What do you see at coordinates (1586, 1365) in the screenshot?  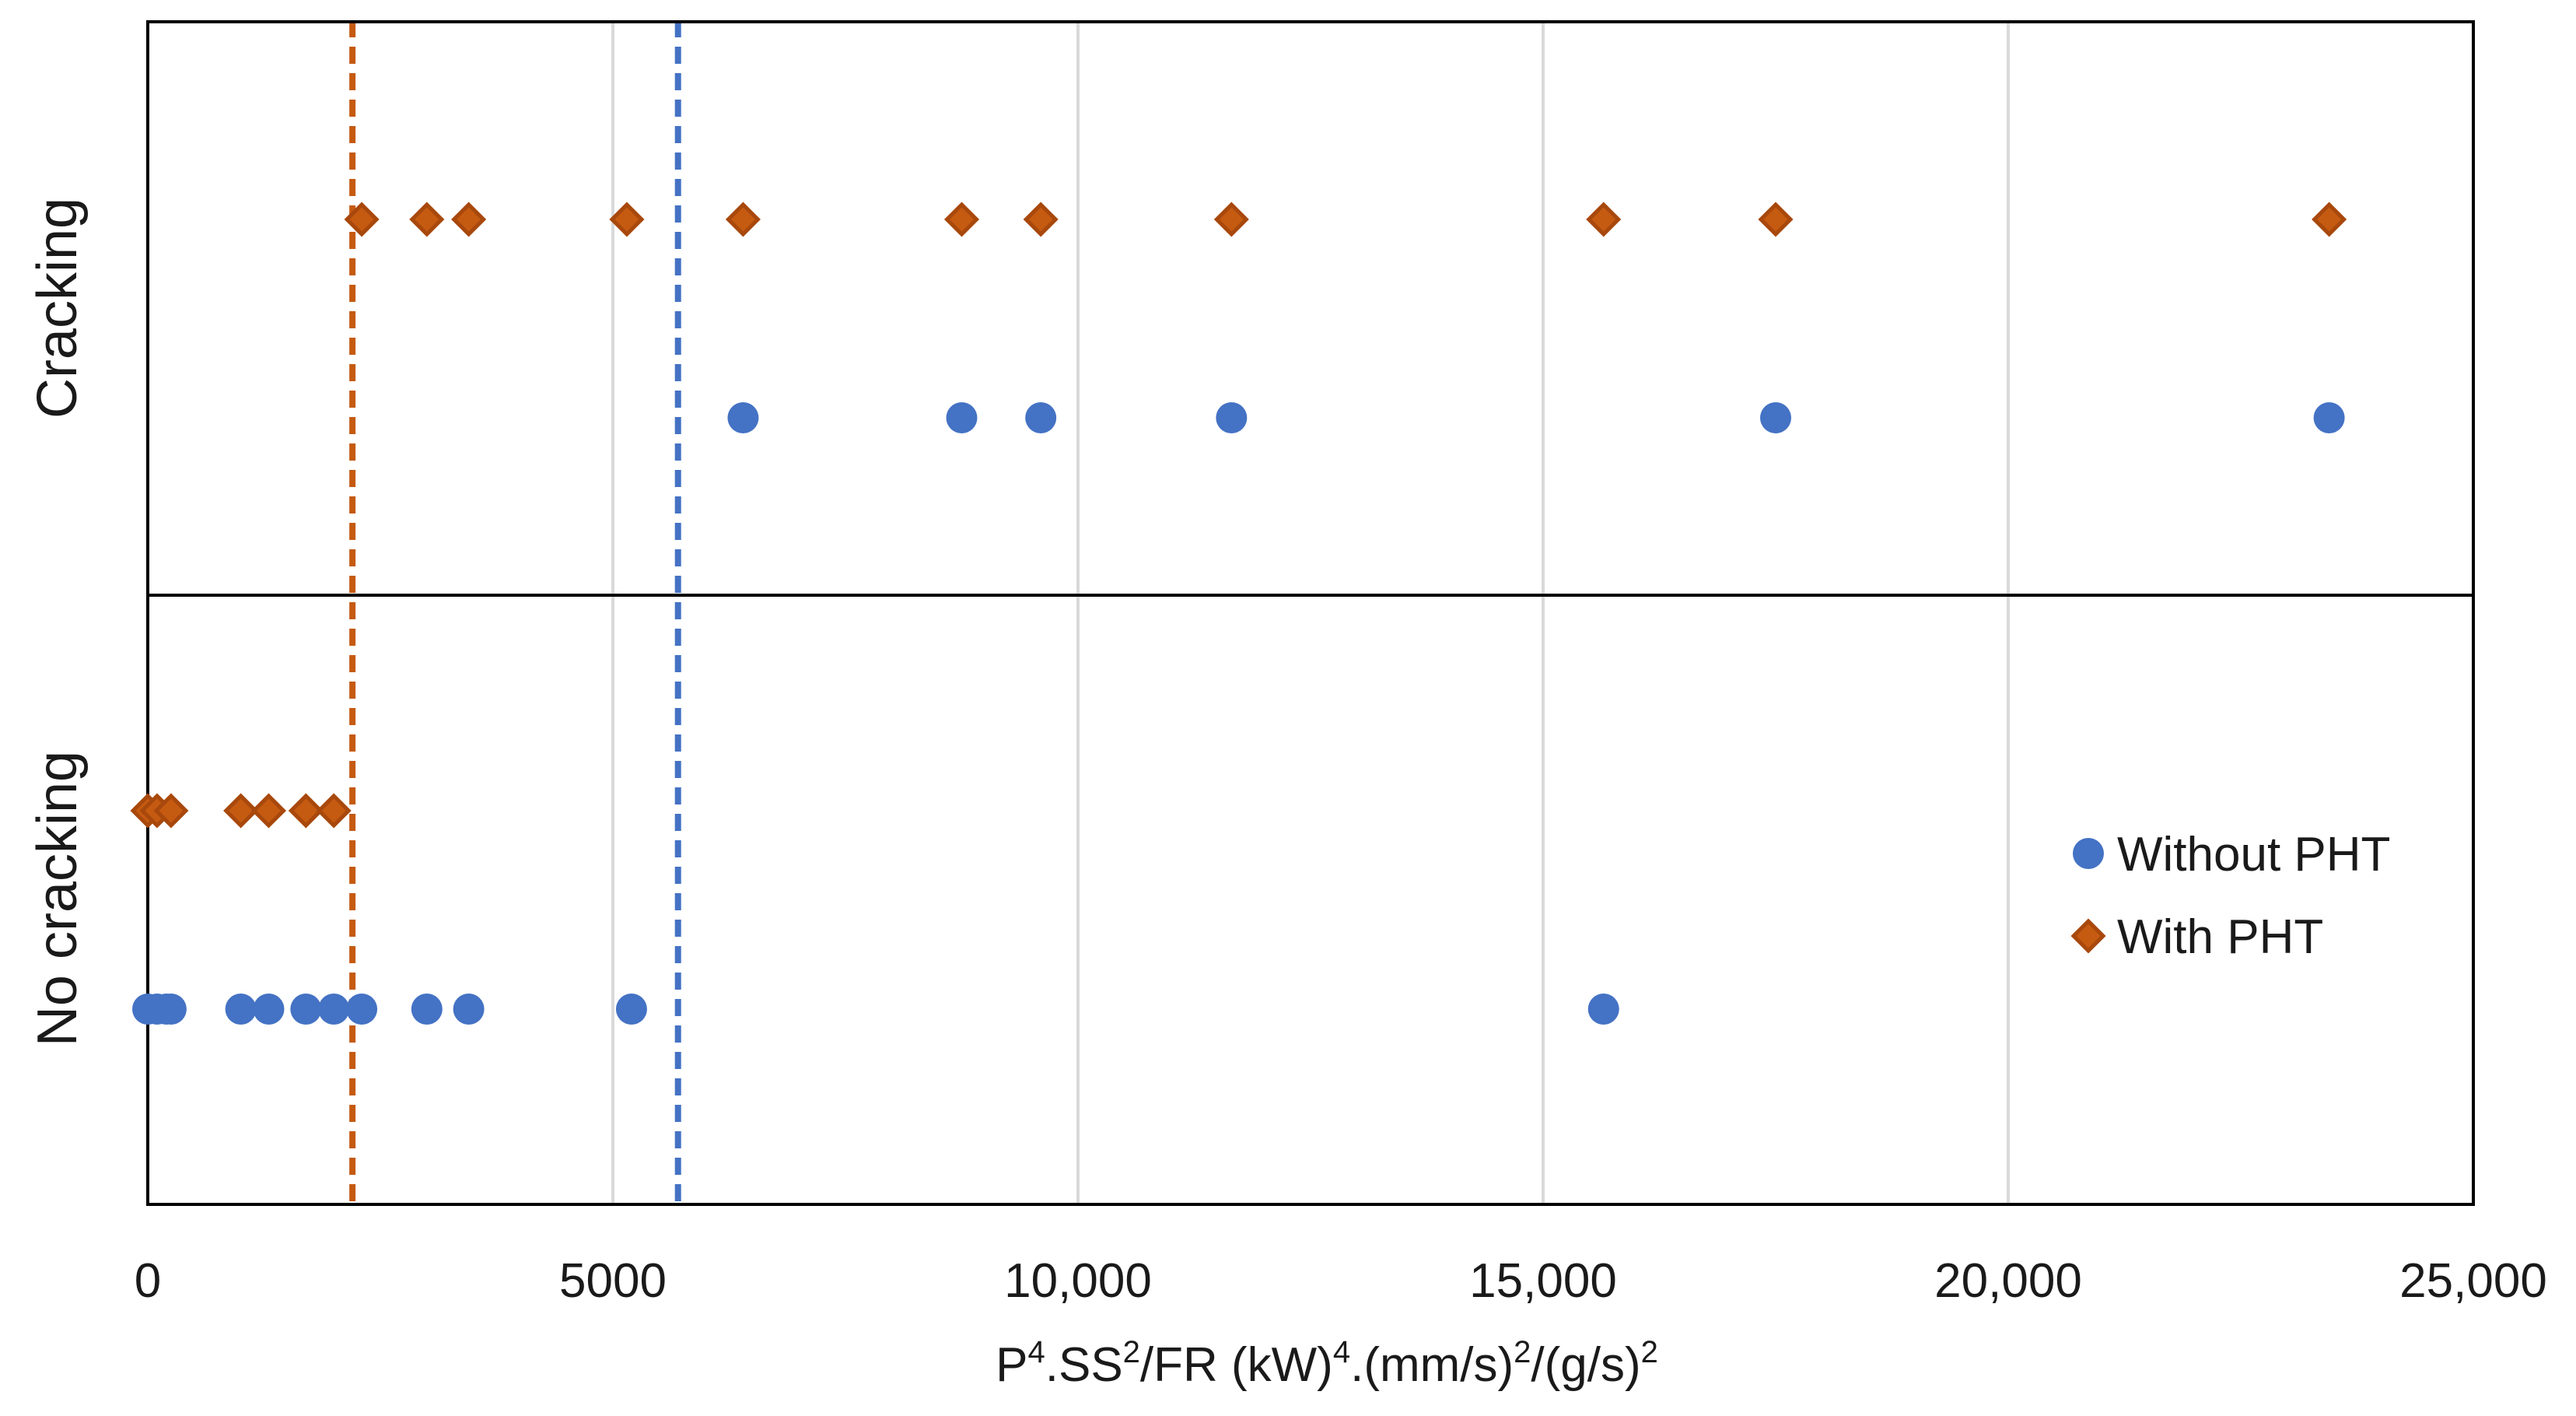 I see `x-axis-title-part: /(g/s)` at bounding box center [1586, 1365].